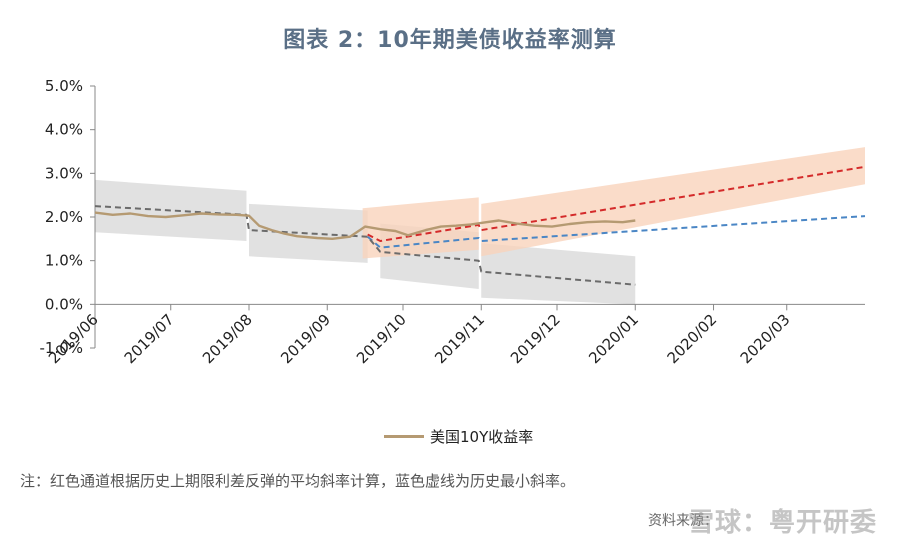 This screenshot has height=551, width=900. Describe the element at coordinates (616, 203) in the screenshot. I see `red-dashed-series-line` at that location.